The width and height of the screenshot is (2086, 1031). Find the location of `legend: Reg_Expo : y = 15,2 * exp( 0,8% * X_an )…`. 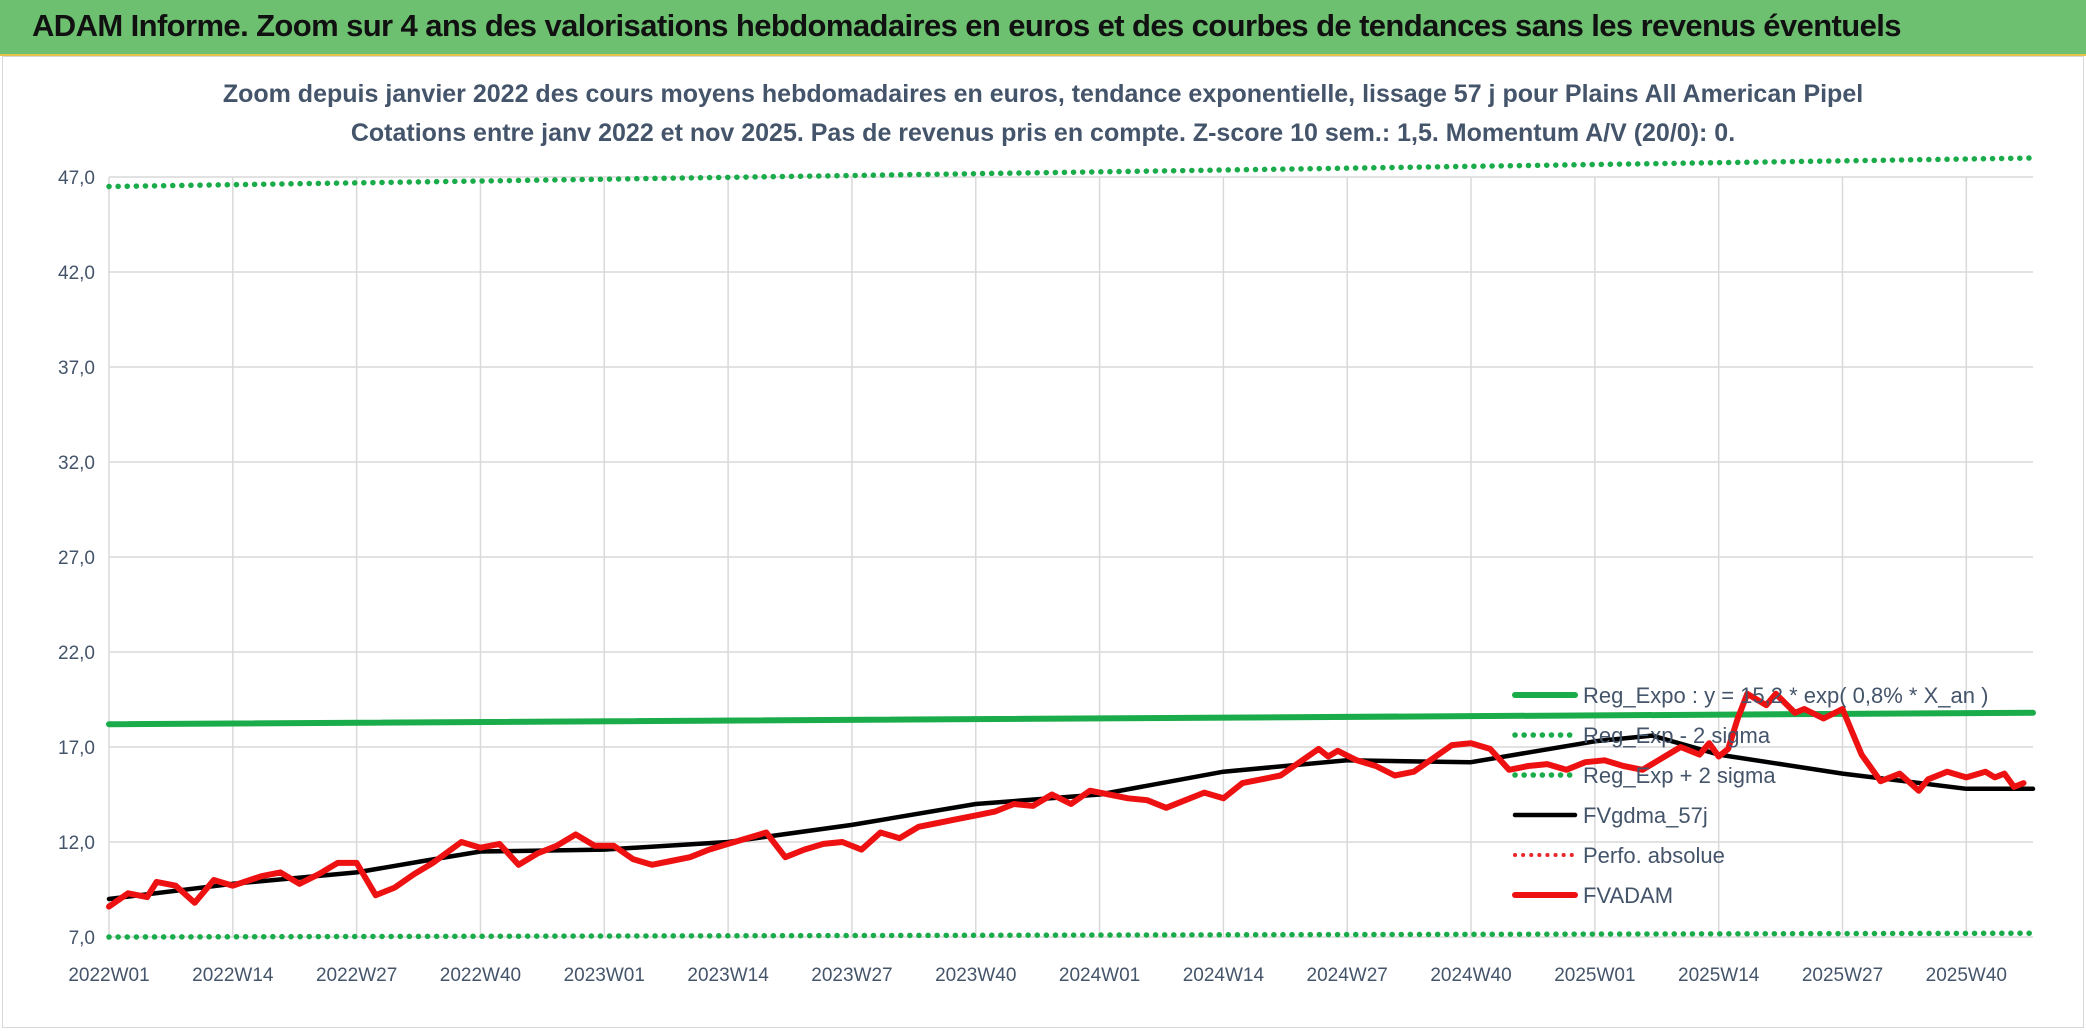

legend: Reg_Expo : y = 15,2 * exp( 0,8% * X_an )… is located at coordinates (1750, 795).